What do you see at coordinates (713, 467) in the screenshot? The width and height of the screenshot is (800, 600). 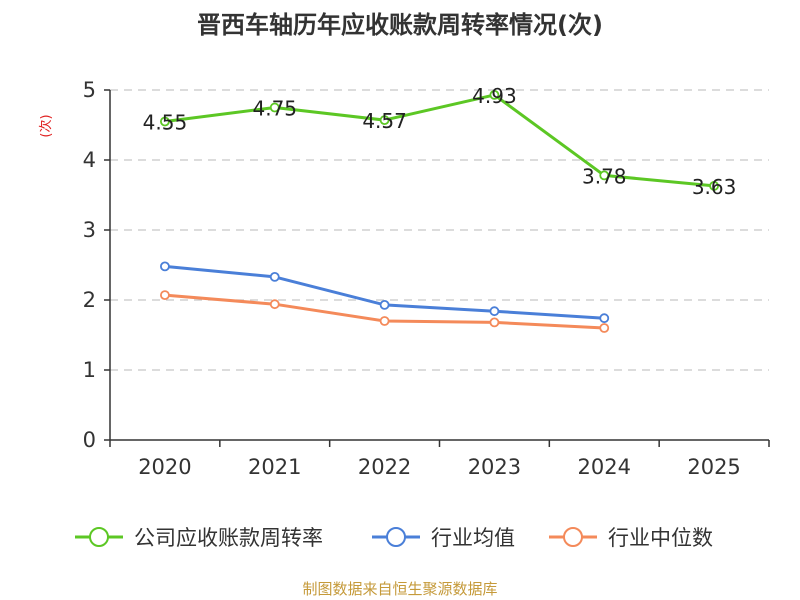 I see `x-tick-label: 2025` at bounding box center [713, 467].